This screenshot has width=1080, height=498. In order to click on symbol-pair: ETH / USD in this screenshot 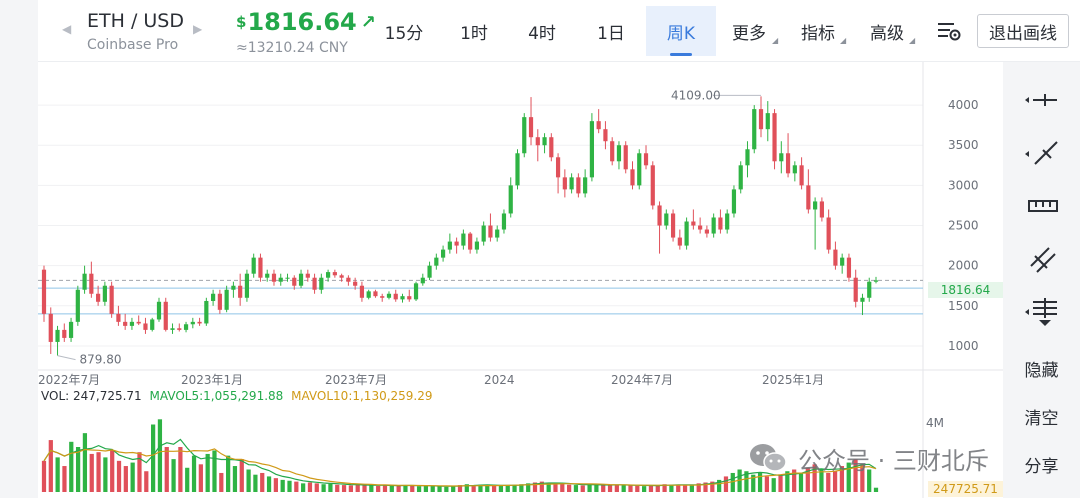, I will do `click(135, 21)`.